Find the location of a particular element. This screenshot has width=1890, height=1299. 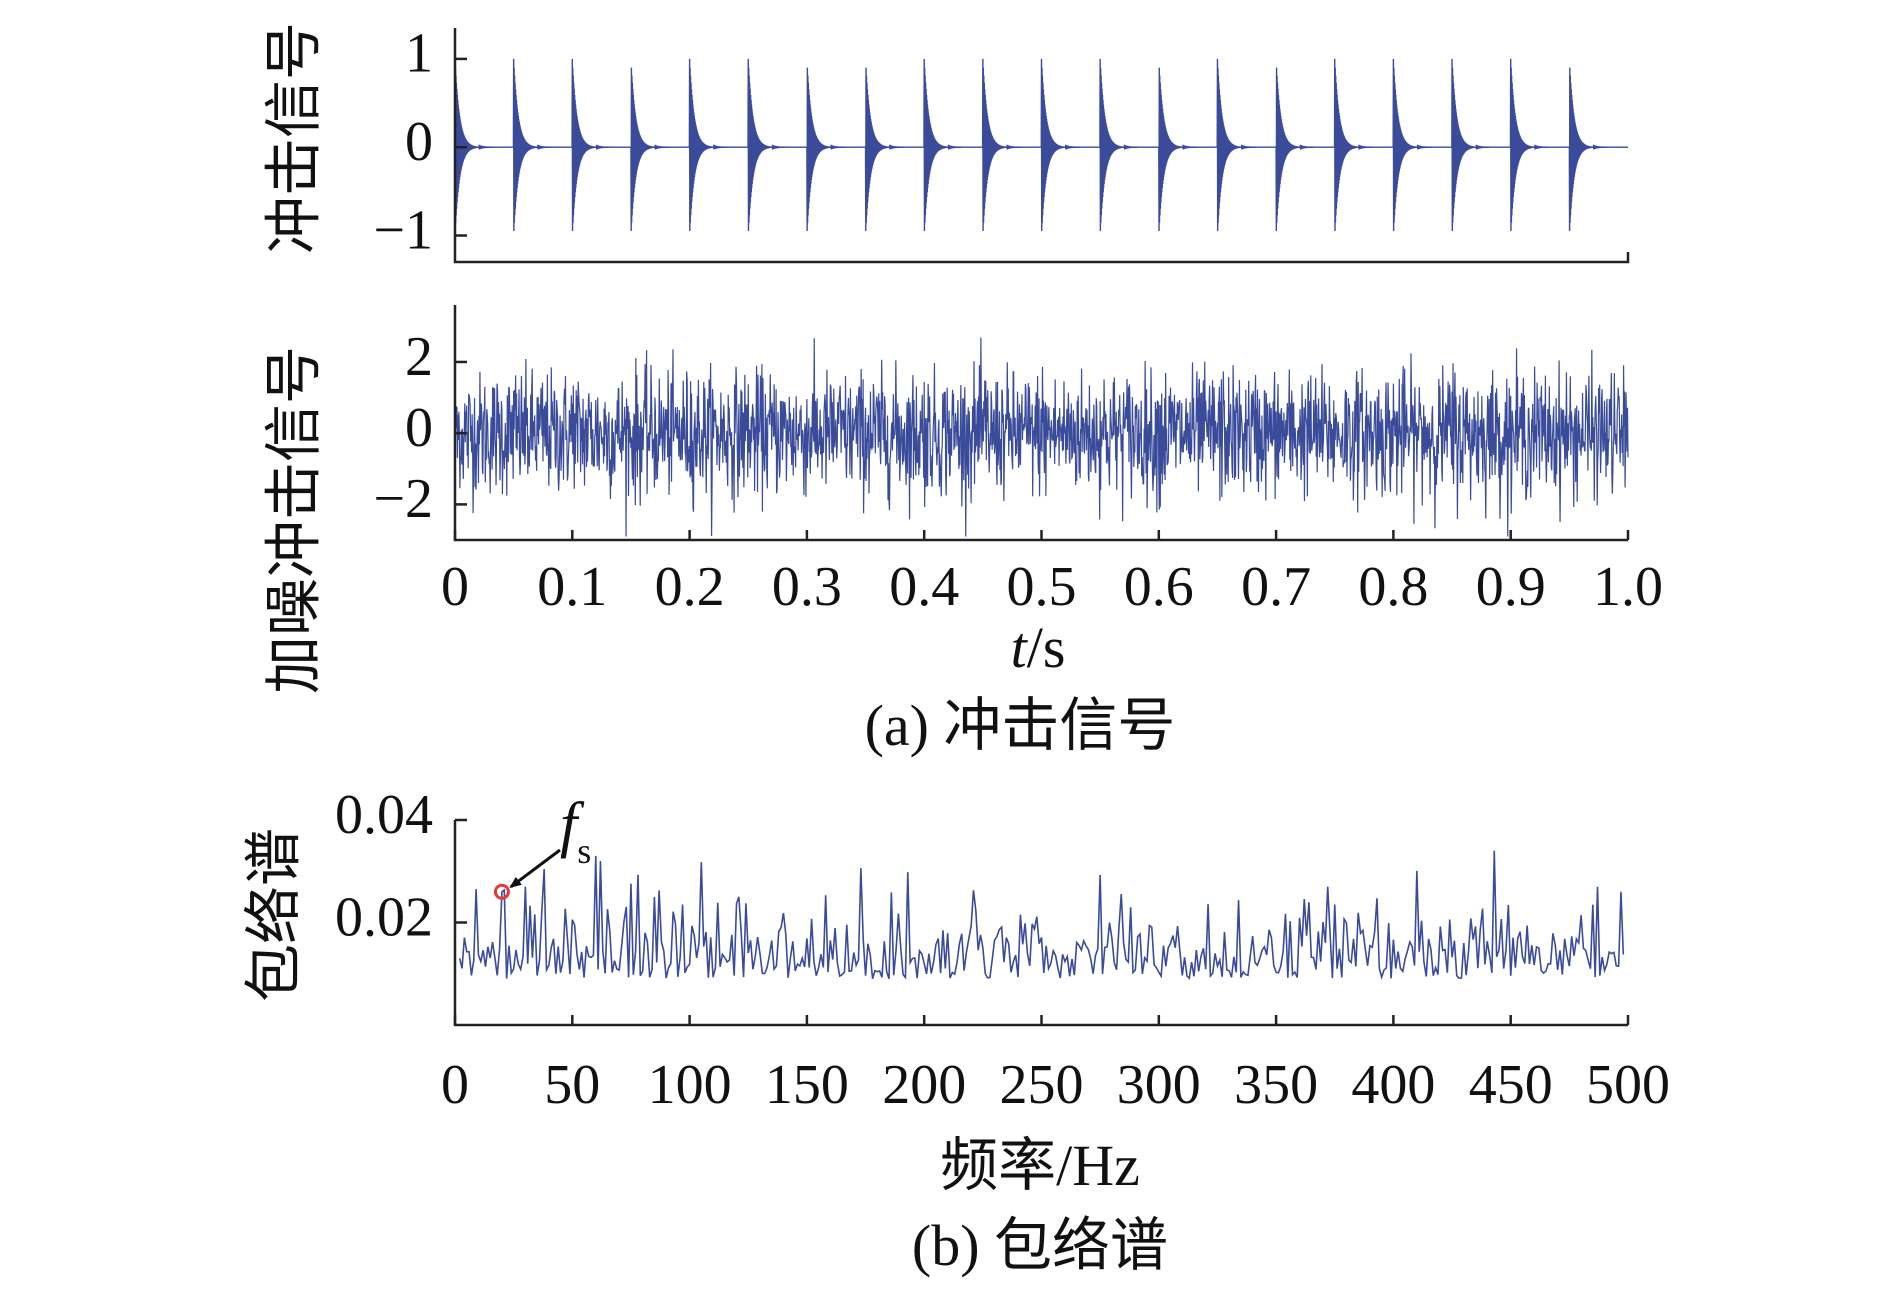

noisy-y-axis-label: 加噪冲击信号 is located at coordinates (293, 520).